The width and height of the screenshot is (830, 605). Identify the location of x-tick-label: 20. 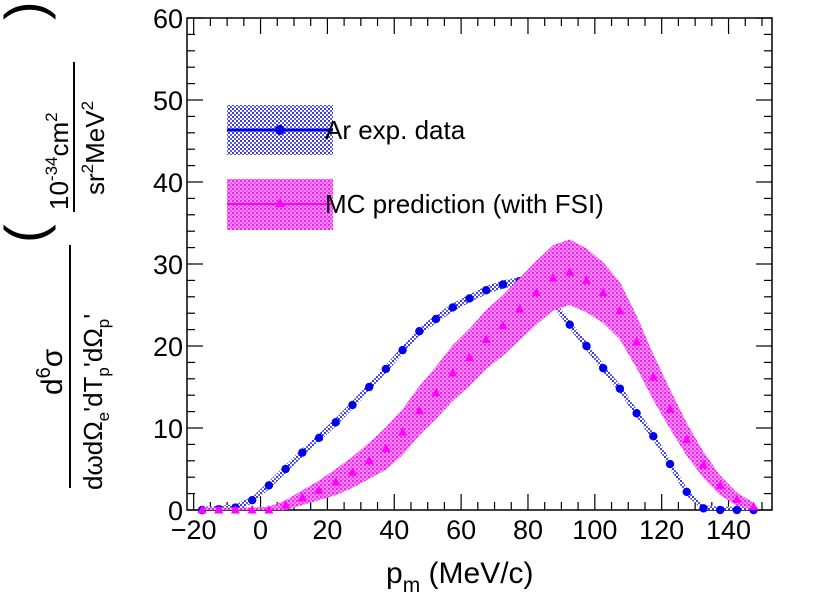
(327, 530).